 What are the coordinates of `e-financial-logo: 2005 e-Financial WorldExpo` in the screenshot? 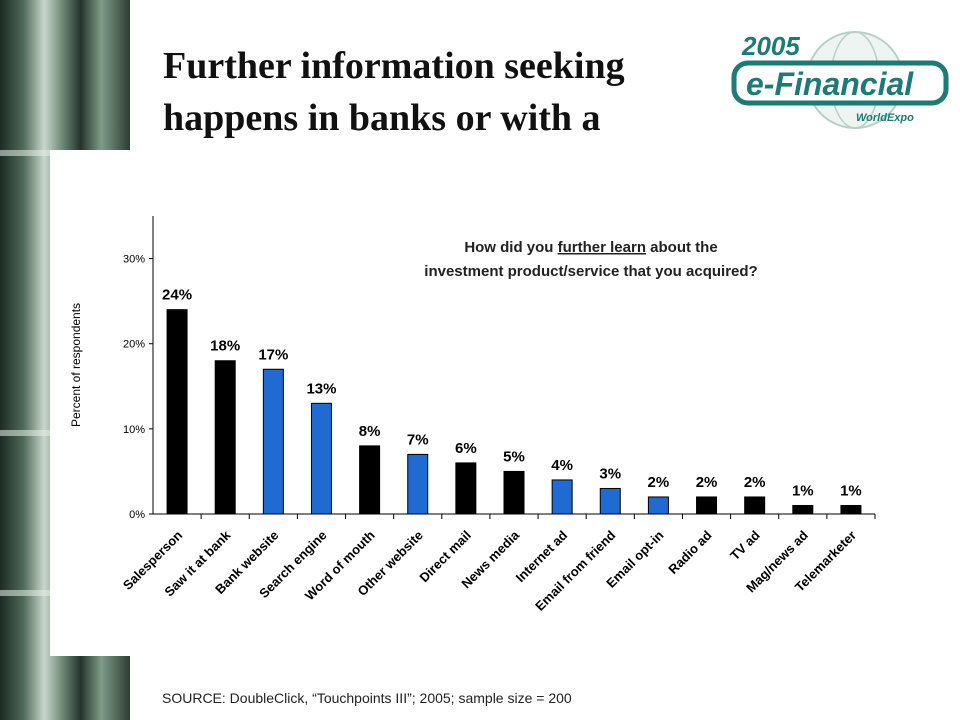 It's located at (840, 80).